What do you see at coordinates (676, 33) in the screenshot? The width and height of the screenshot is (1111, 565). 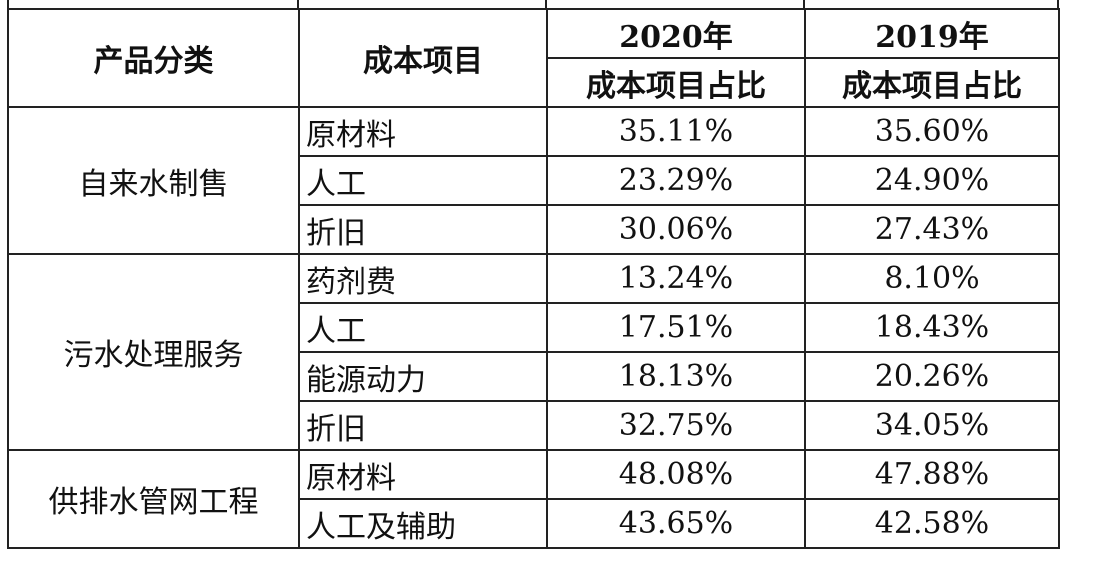 I see `header-year-2020: 2020年` at bounding box center [676, 33].